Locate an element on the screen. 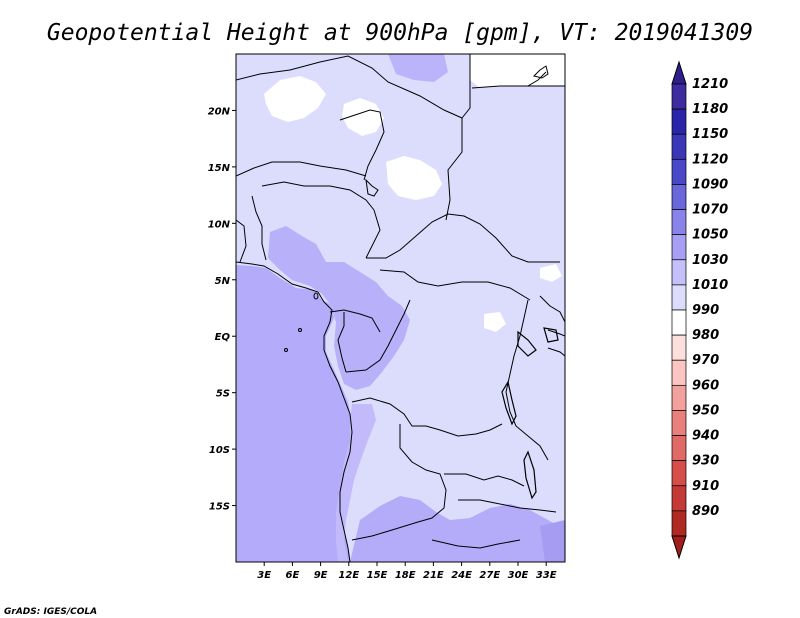 This screenshot has width=800, height=618. lat-tick-label: 10S is located at coordinates (219, 450).